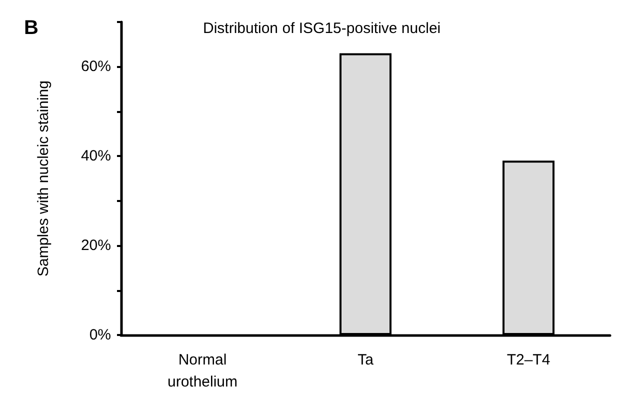  Describe the element at coordinates (95, 67) in the screenshot. I see `y-tick-label: 60%` at that location.